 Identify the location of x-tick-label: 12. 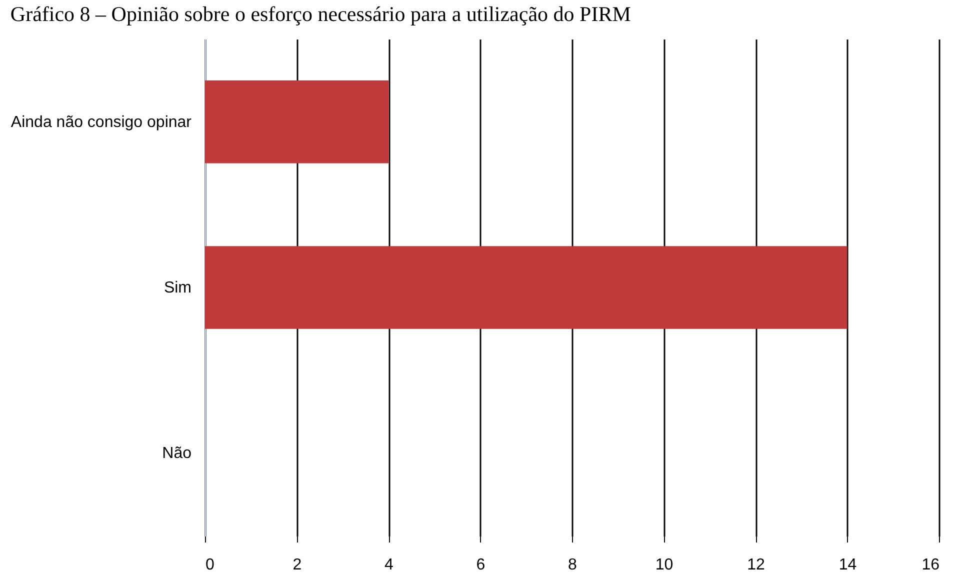
(756, 565).